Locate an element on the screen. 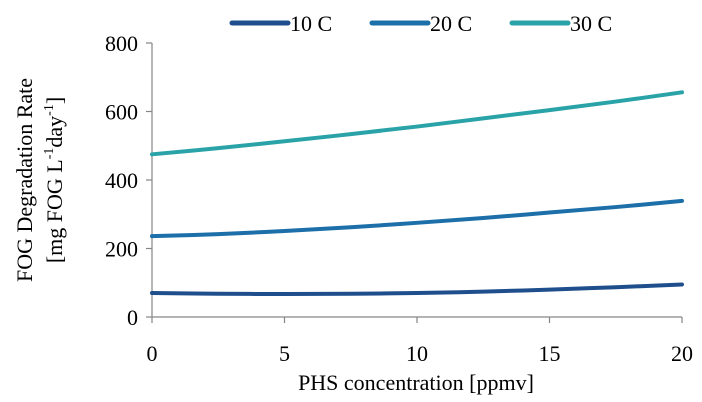  y-axis-title-line2: [mg FOG L-1day-1] is located at coordinates (54, 180).